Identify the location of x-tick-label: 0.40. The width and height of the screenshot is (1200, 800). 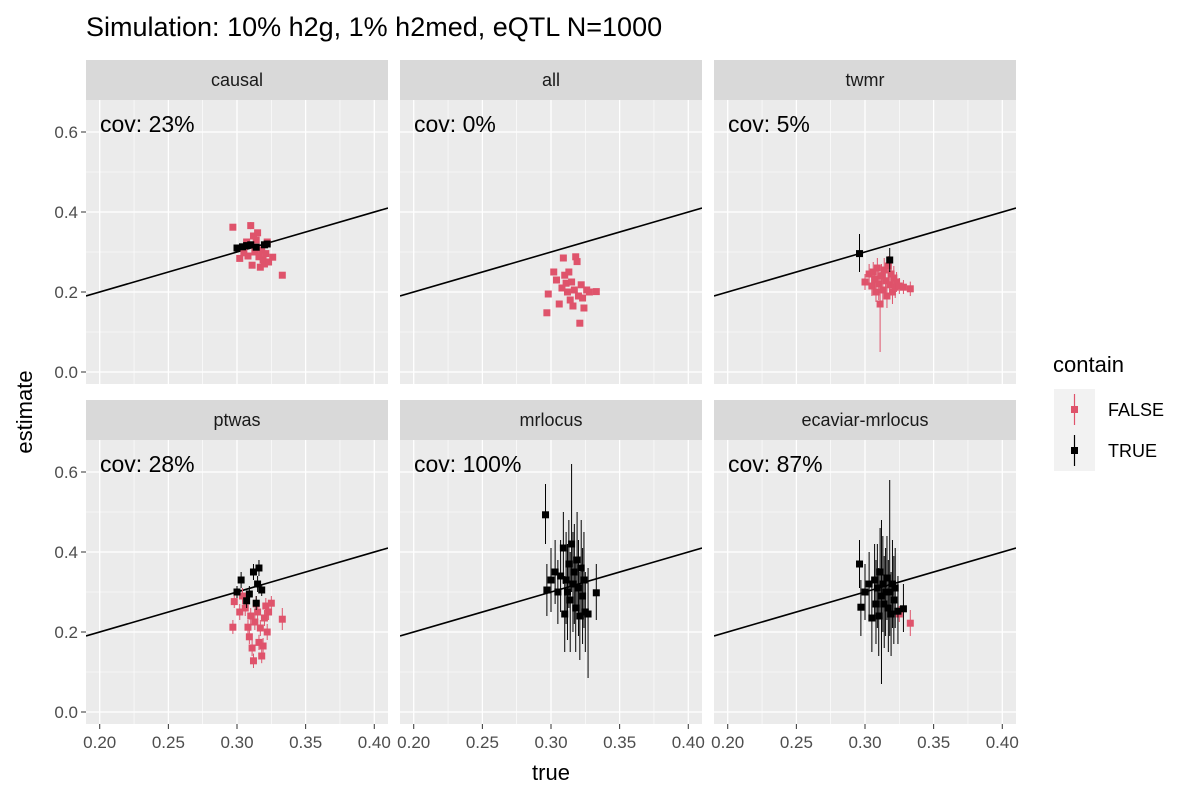
(1002, 742).